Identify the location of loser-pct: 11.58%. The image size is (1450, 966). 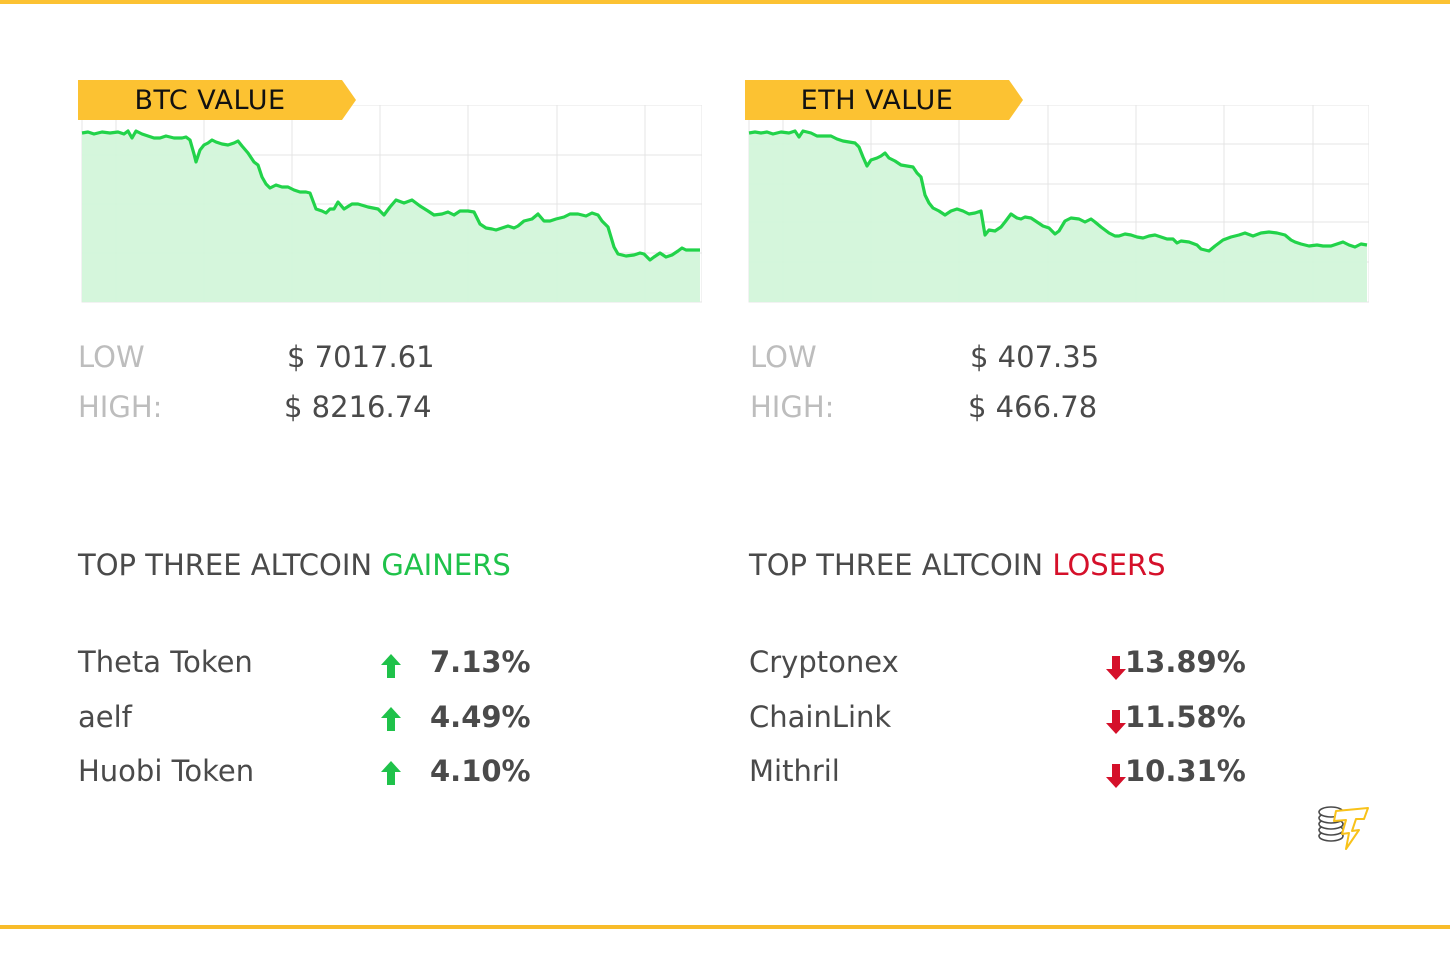
(1185, 717).